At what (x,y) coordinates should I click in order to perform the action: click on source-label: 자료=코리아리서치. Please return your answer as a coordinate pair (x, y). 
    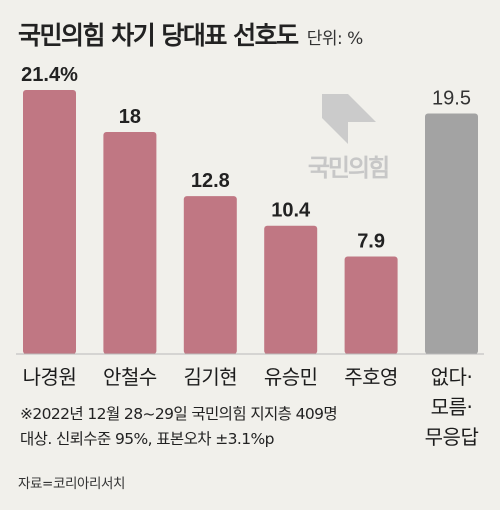
    Looking at the image, I should click on (72, 484).